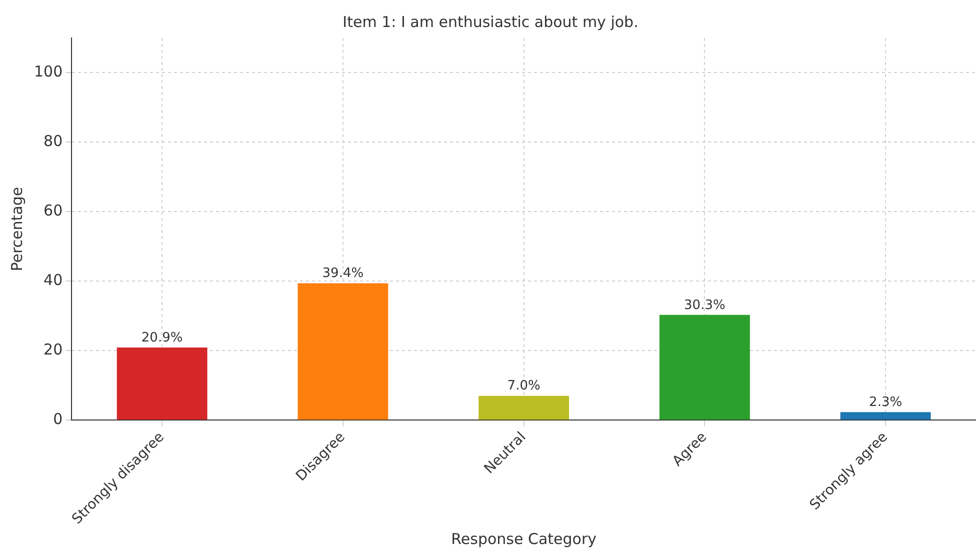 This screenshot has width=976, height=553. What do you see at coordinates (53, 349) in the screenshot?
I see `y-tick-label: 20` at bounding box center [53, 349].